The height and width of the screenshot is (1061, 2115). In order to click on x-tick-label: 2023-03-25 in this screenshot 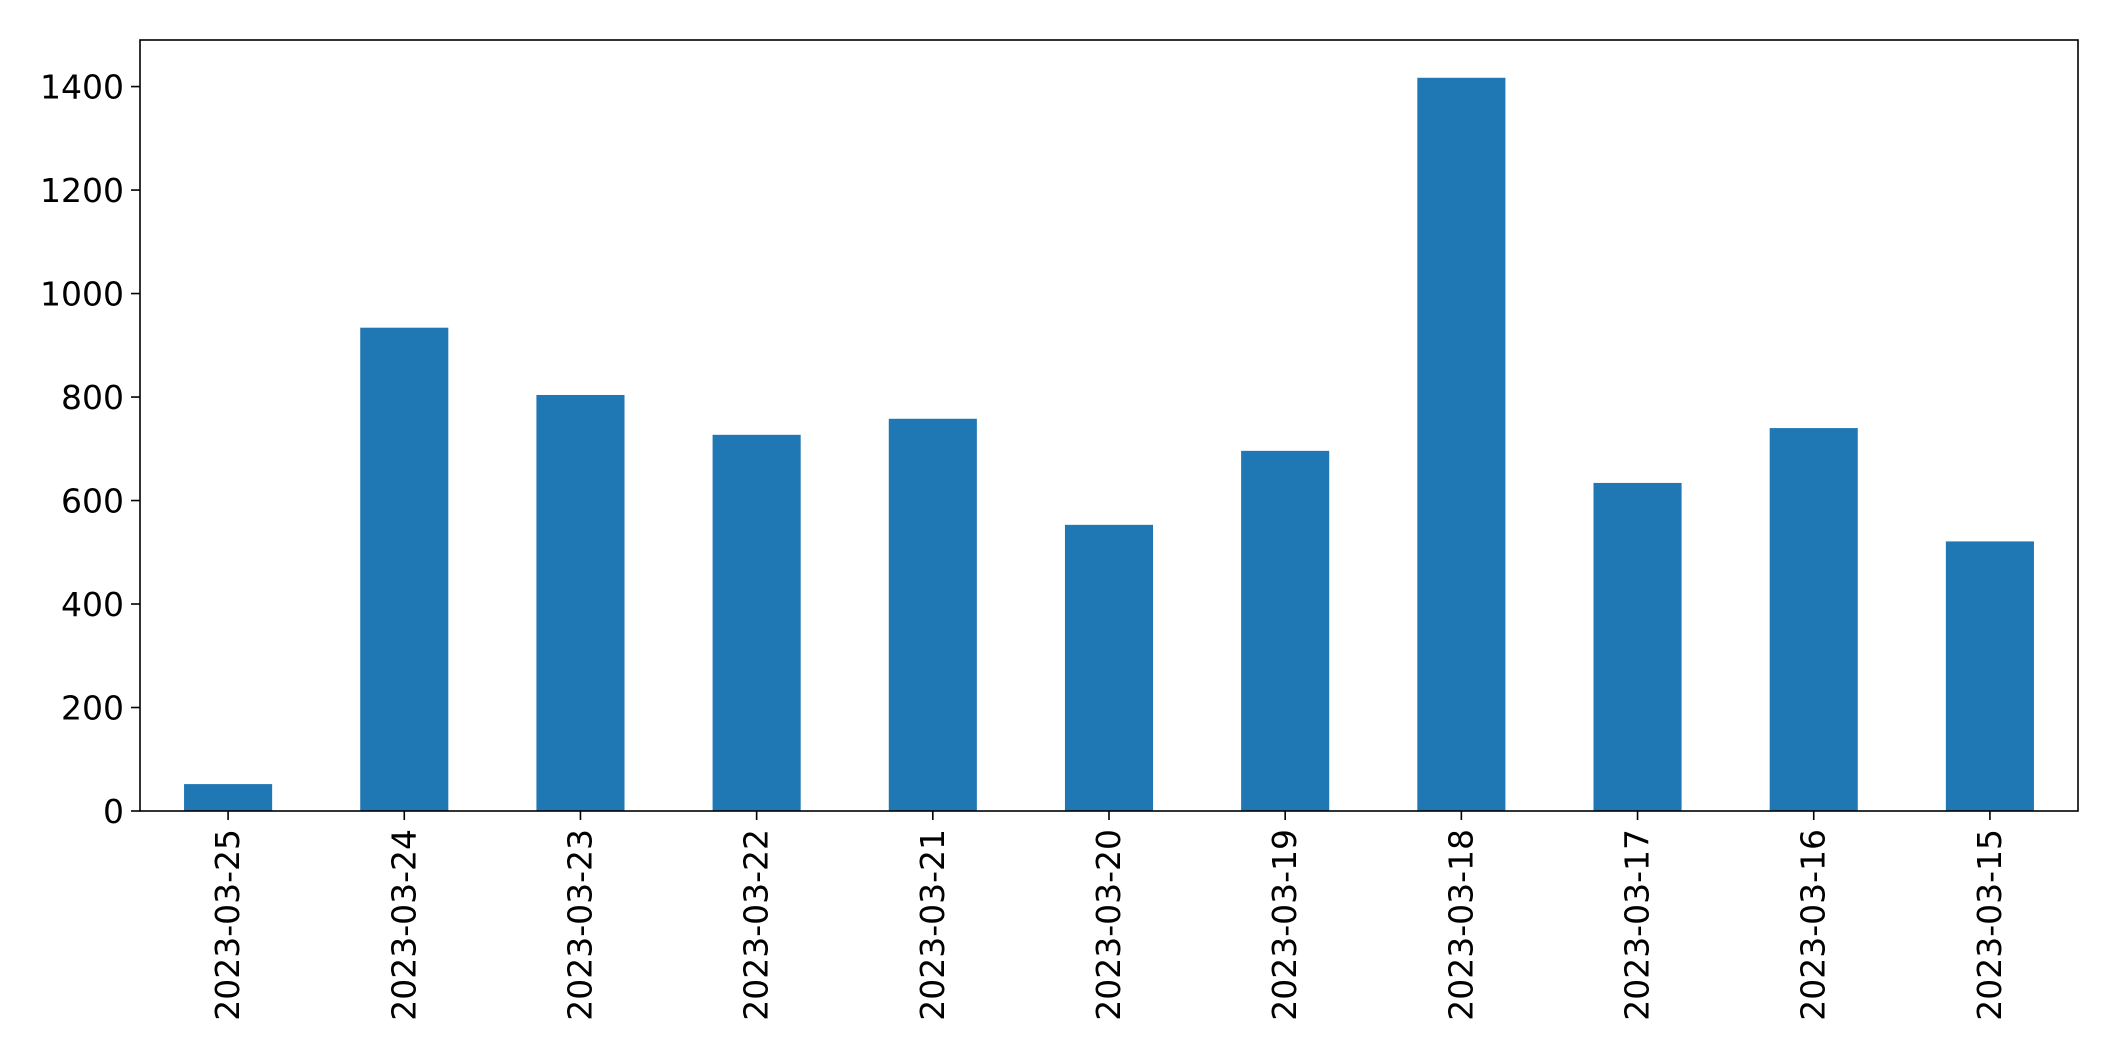, I will do `click(227, 925)`.